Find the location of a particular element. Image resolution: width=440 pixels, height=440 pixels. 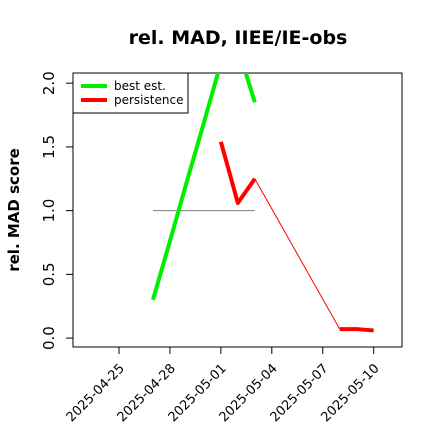

legend: best est.persistence is located at coordinates (130, 93).